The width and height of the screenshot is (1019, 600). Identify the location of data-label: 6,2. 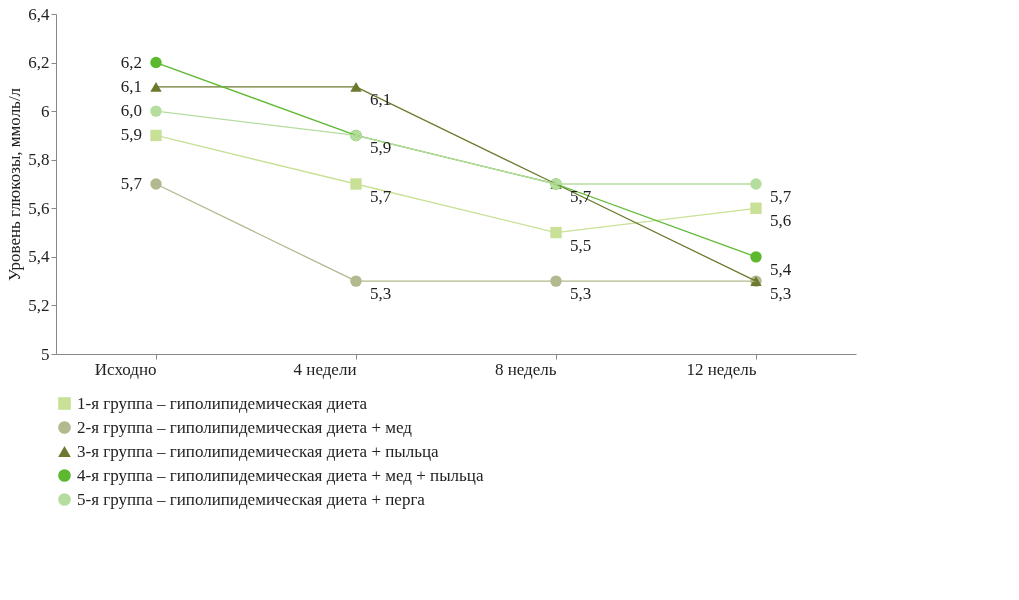
(131, 62).